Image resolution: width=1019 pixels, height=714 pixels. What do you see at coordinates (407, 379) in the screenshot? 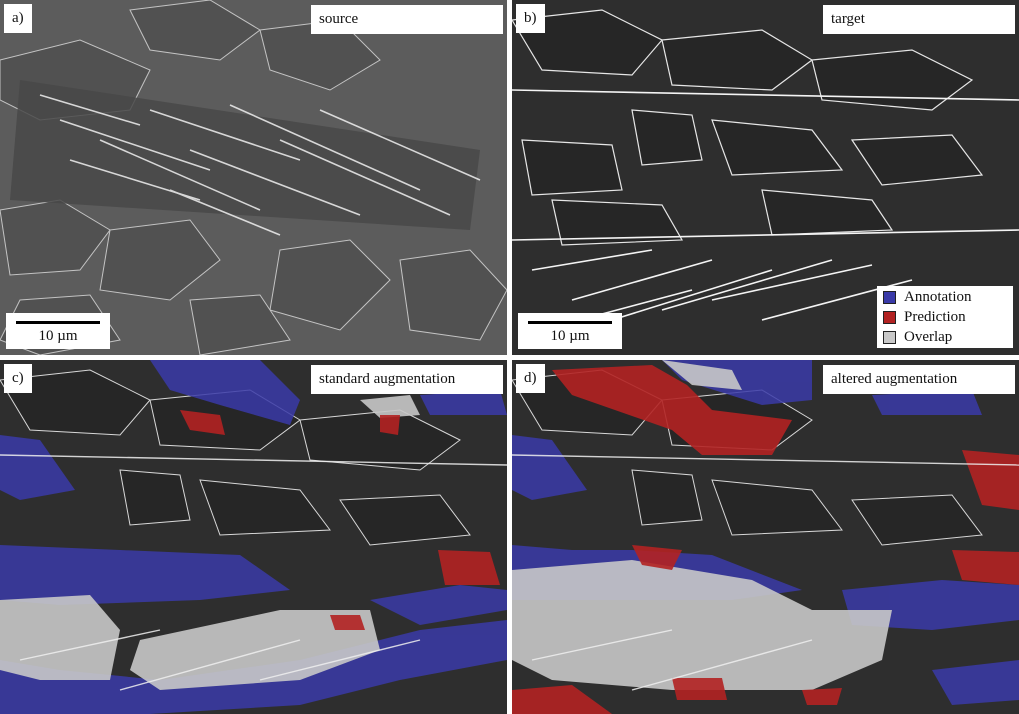
I see `panel-c-title: standard augmentation` at bounding box center [407, 379].